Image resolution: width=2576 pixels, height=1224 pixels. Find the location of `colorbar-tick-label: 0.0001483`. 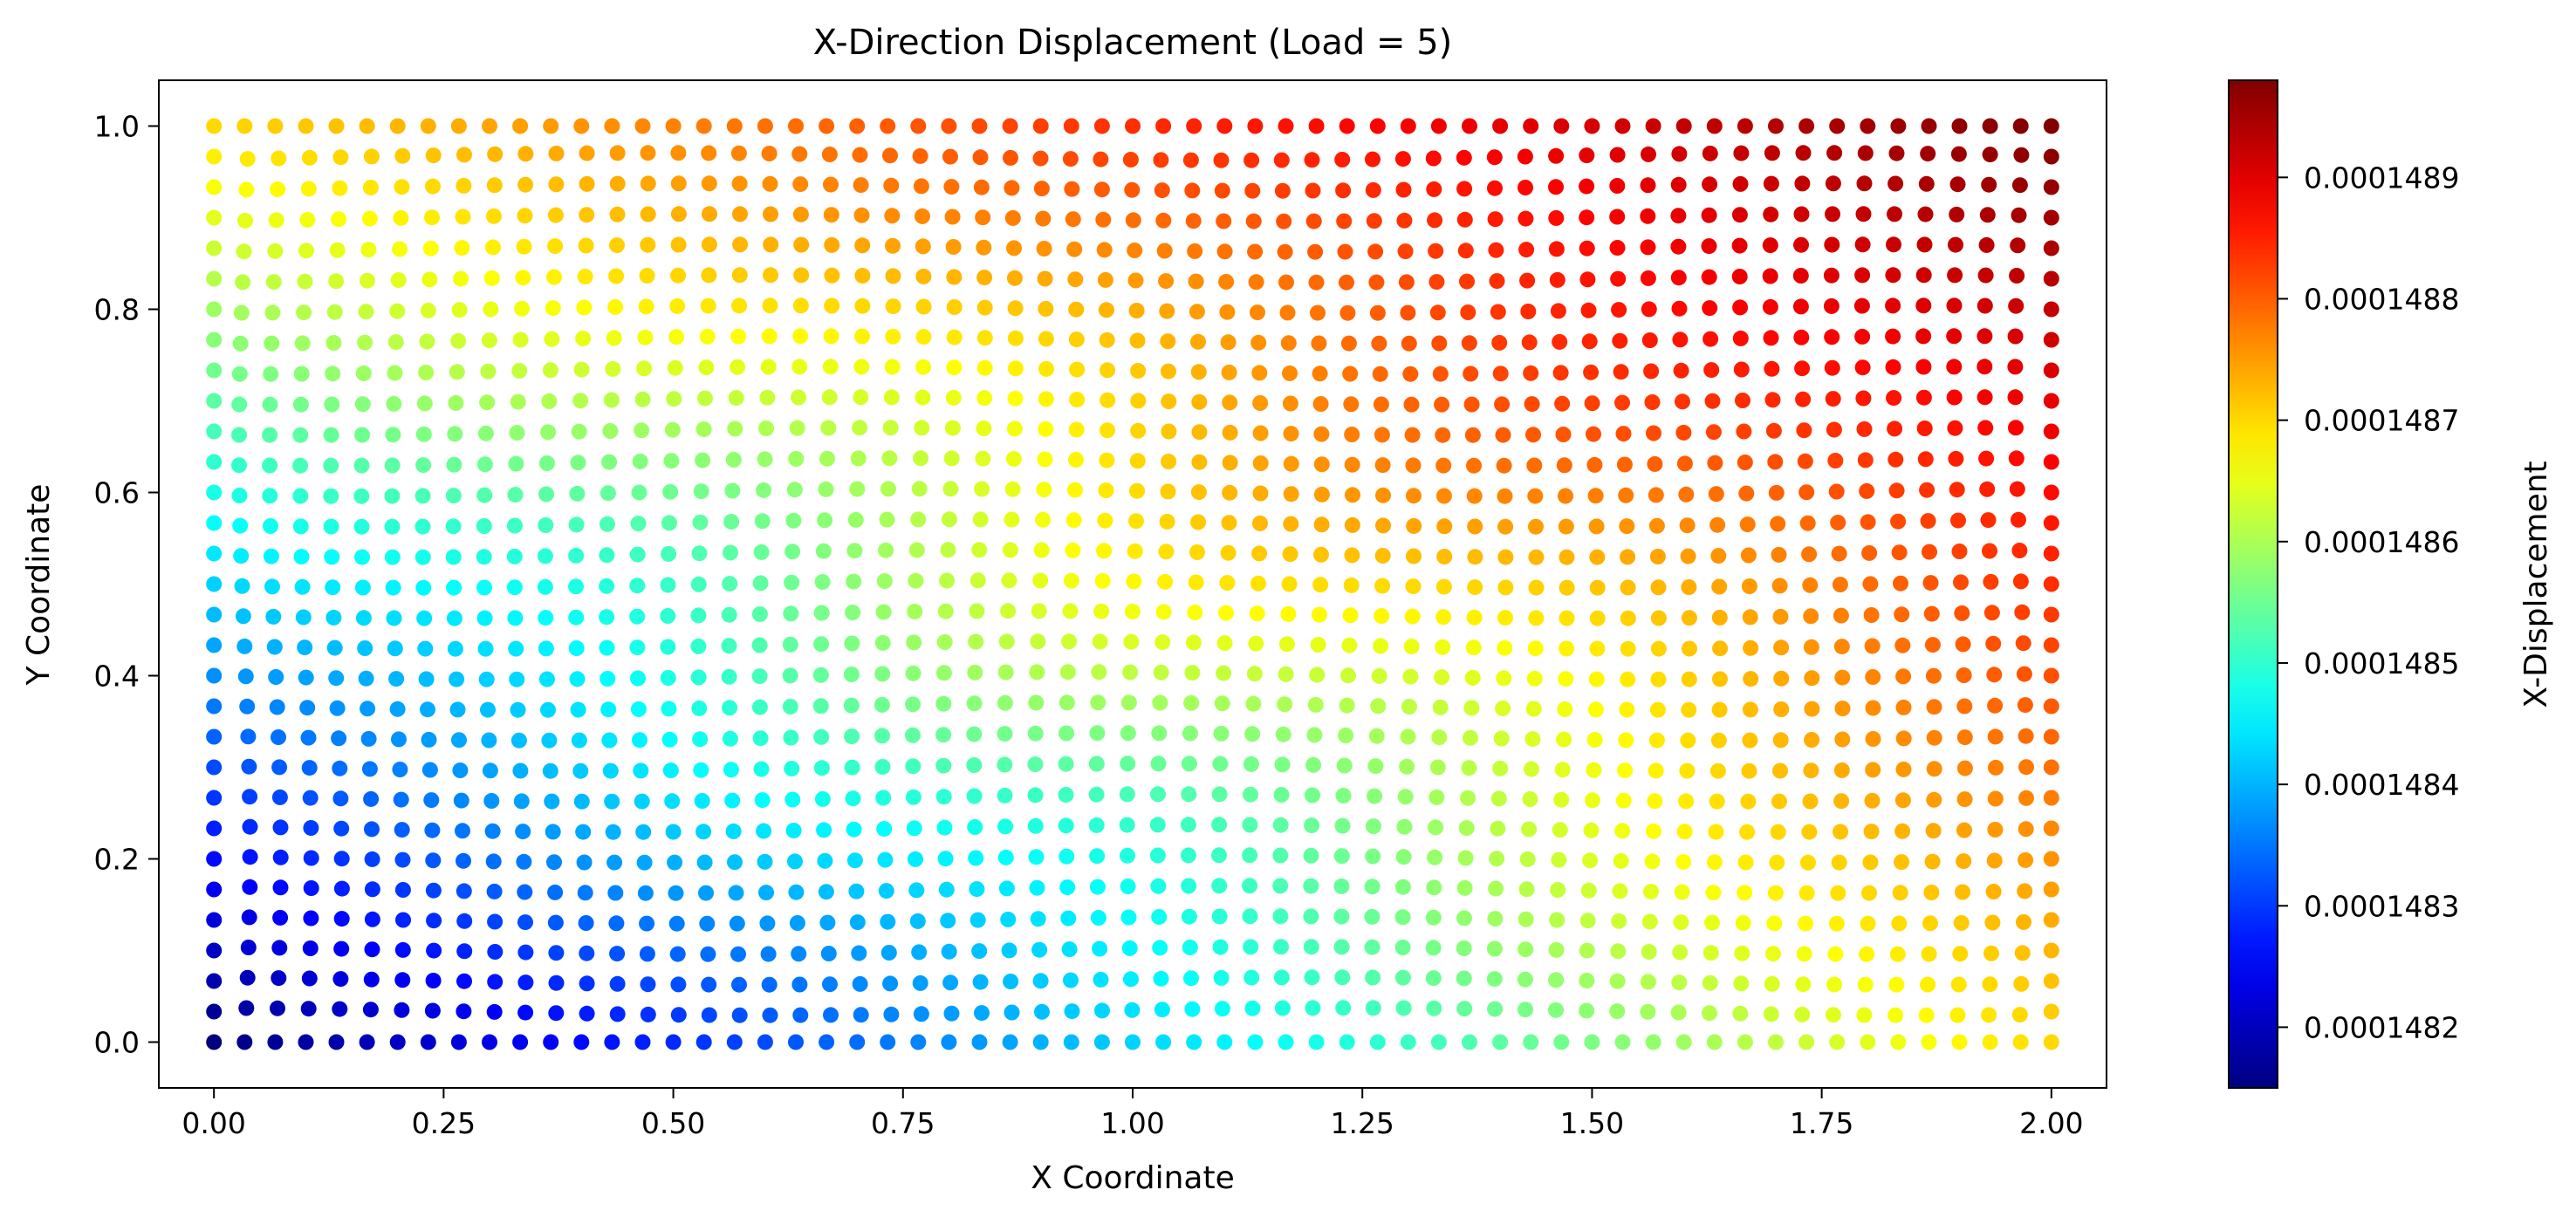

colorbar-tick-label: 0.0001483 is located at coordinates (2382, 906).